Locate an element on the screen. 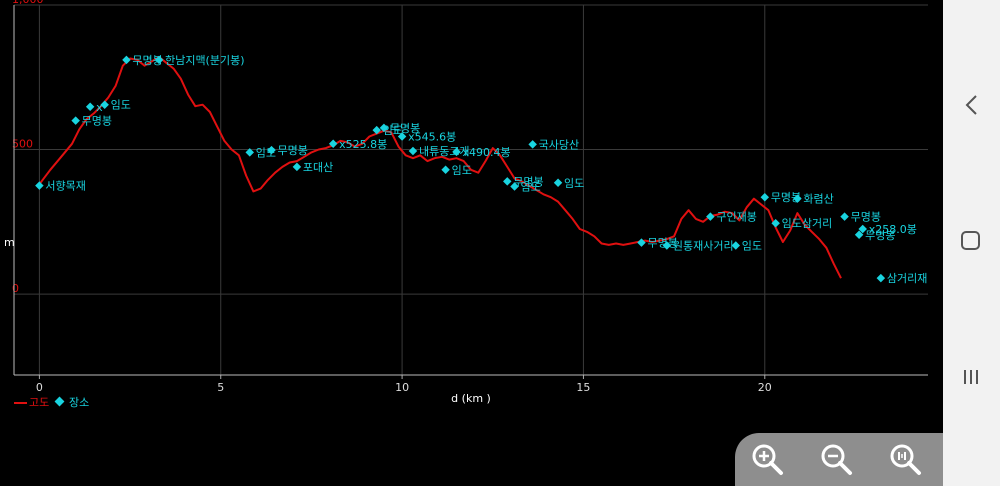 This screenshot has height=486, width=1000. y-tick-label: 1,000 is located at coordinates (28, 3).